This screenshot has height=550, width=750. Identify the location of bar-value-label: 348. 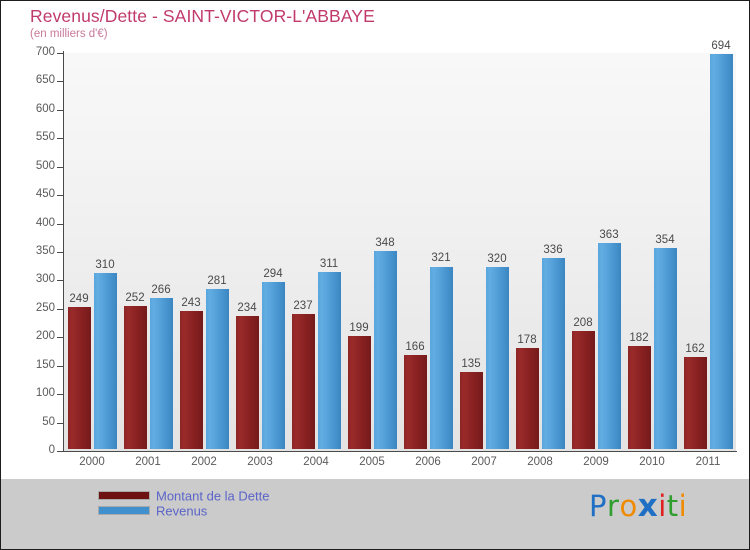
(385, 243).